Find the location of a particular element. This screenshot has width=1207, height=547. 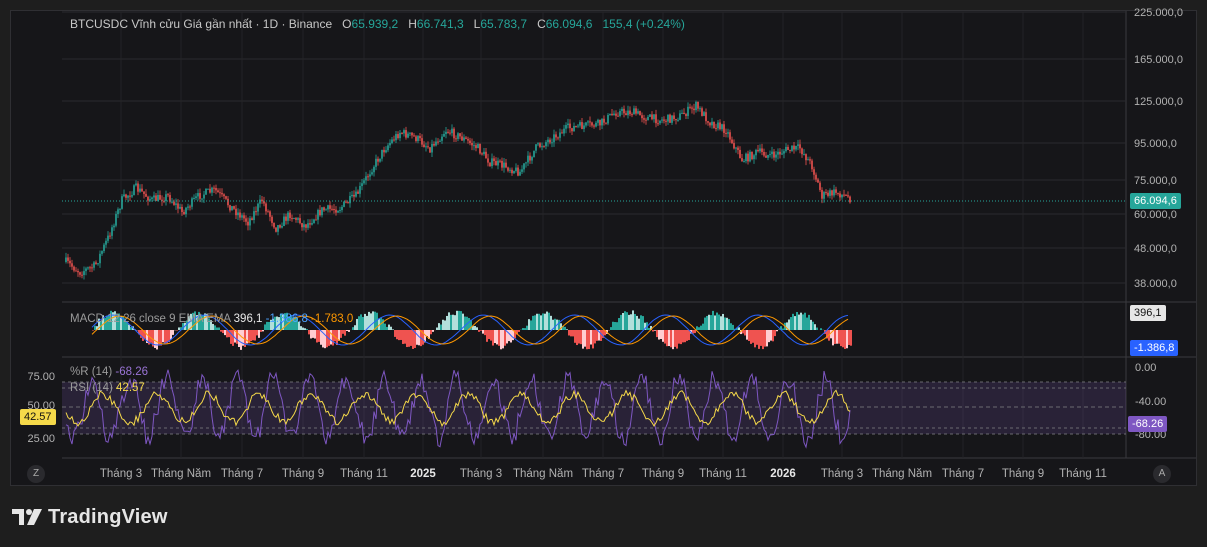

williams-r-legend: %R (14) -68.26 is located at coordinates (109, 372).